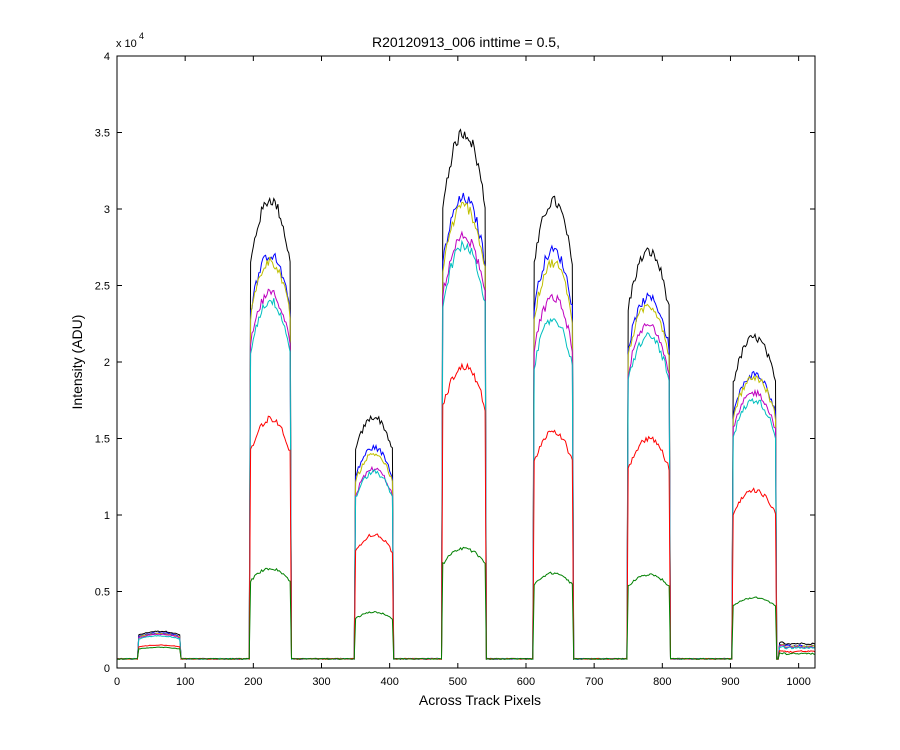  Describe the element at coordinates (798, 682) in the screenshot. I see `x-tick-label: 1000` at that location.